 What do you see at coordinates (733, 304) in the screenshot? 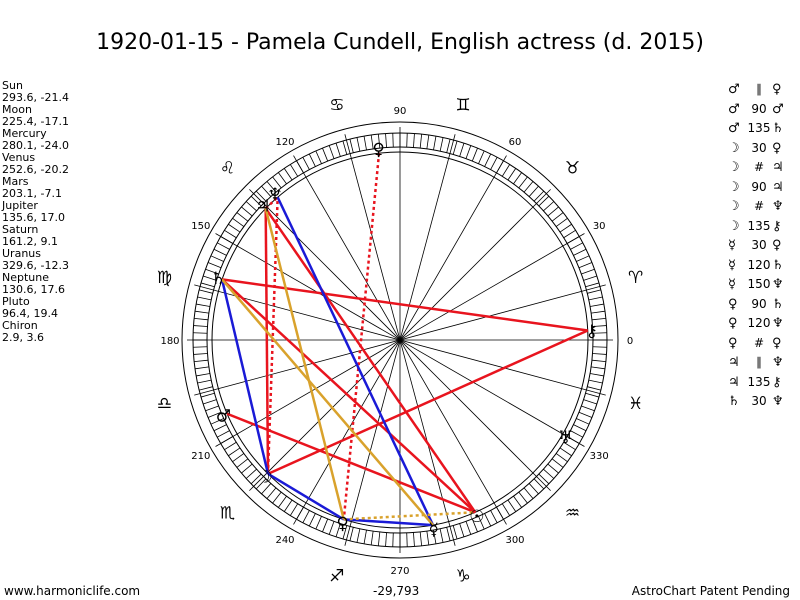
I see `aspect-planet-1: ♀` at bounding box center [733, 304].